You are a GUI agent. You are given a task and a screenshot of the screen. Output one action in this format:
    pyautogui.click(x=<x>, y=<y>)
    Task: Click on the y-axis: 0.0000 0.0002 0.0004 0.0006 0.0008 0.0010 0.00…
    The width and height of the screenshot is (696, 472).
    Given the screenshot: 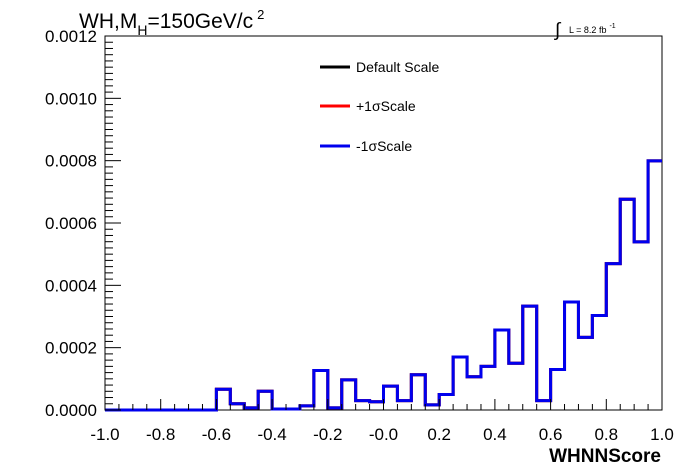 What is the action you would take?
    pyautogui.click(x=83, y=223)
    